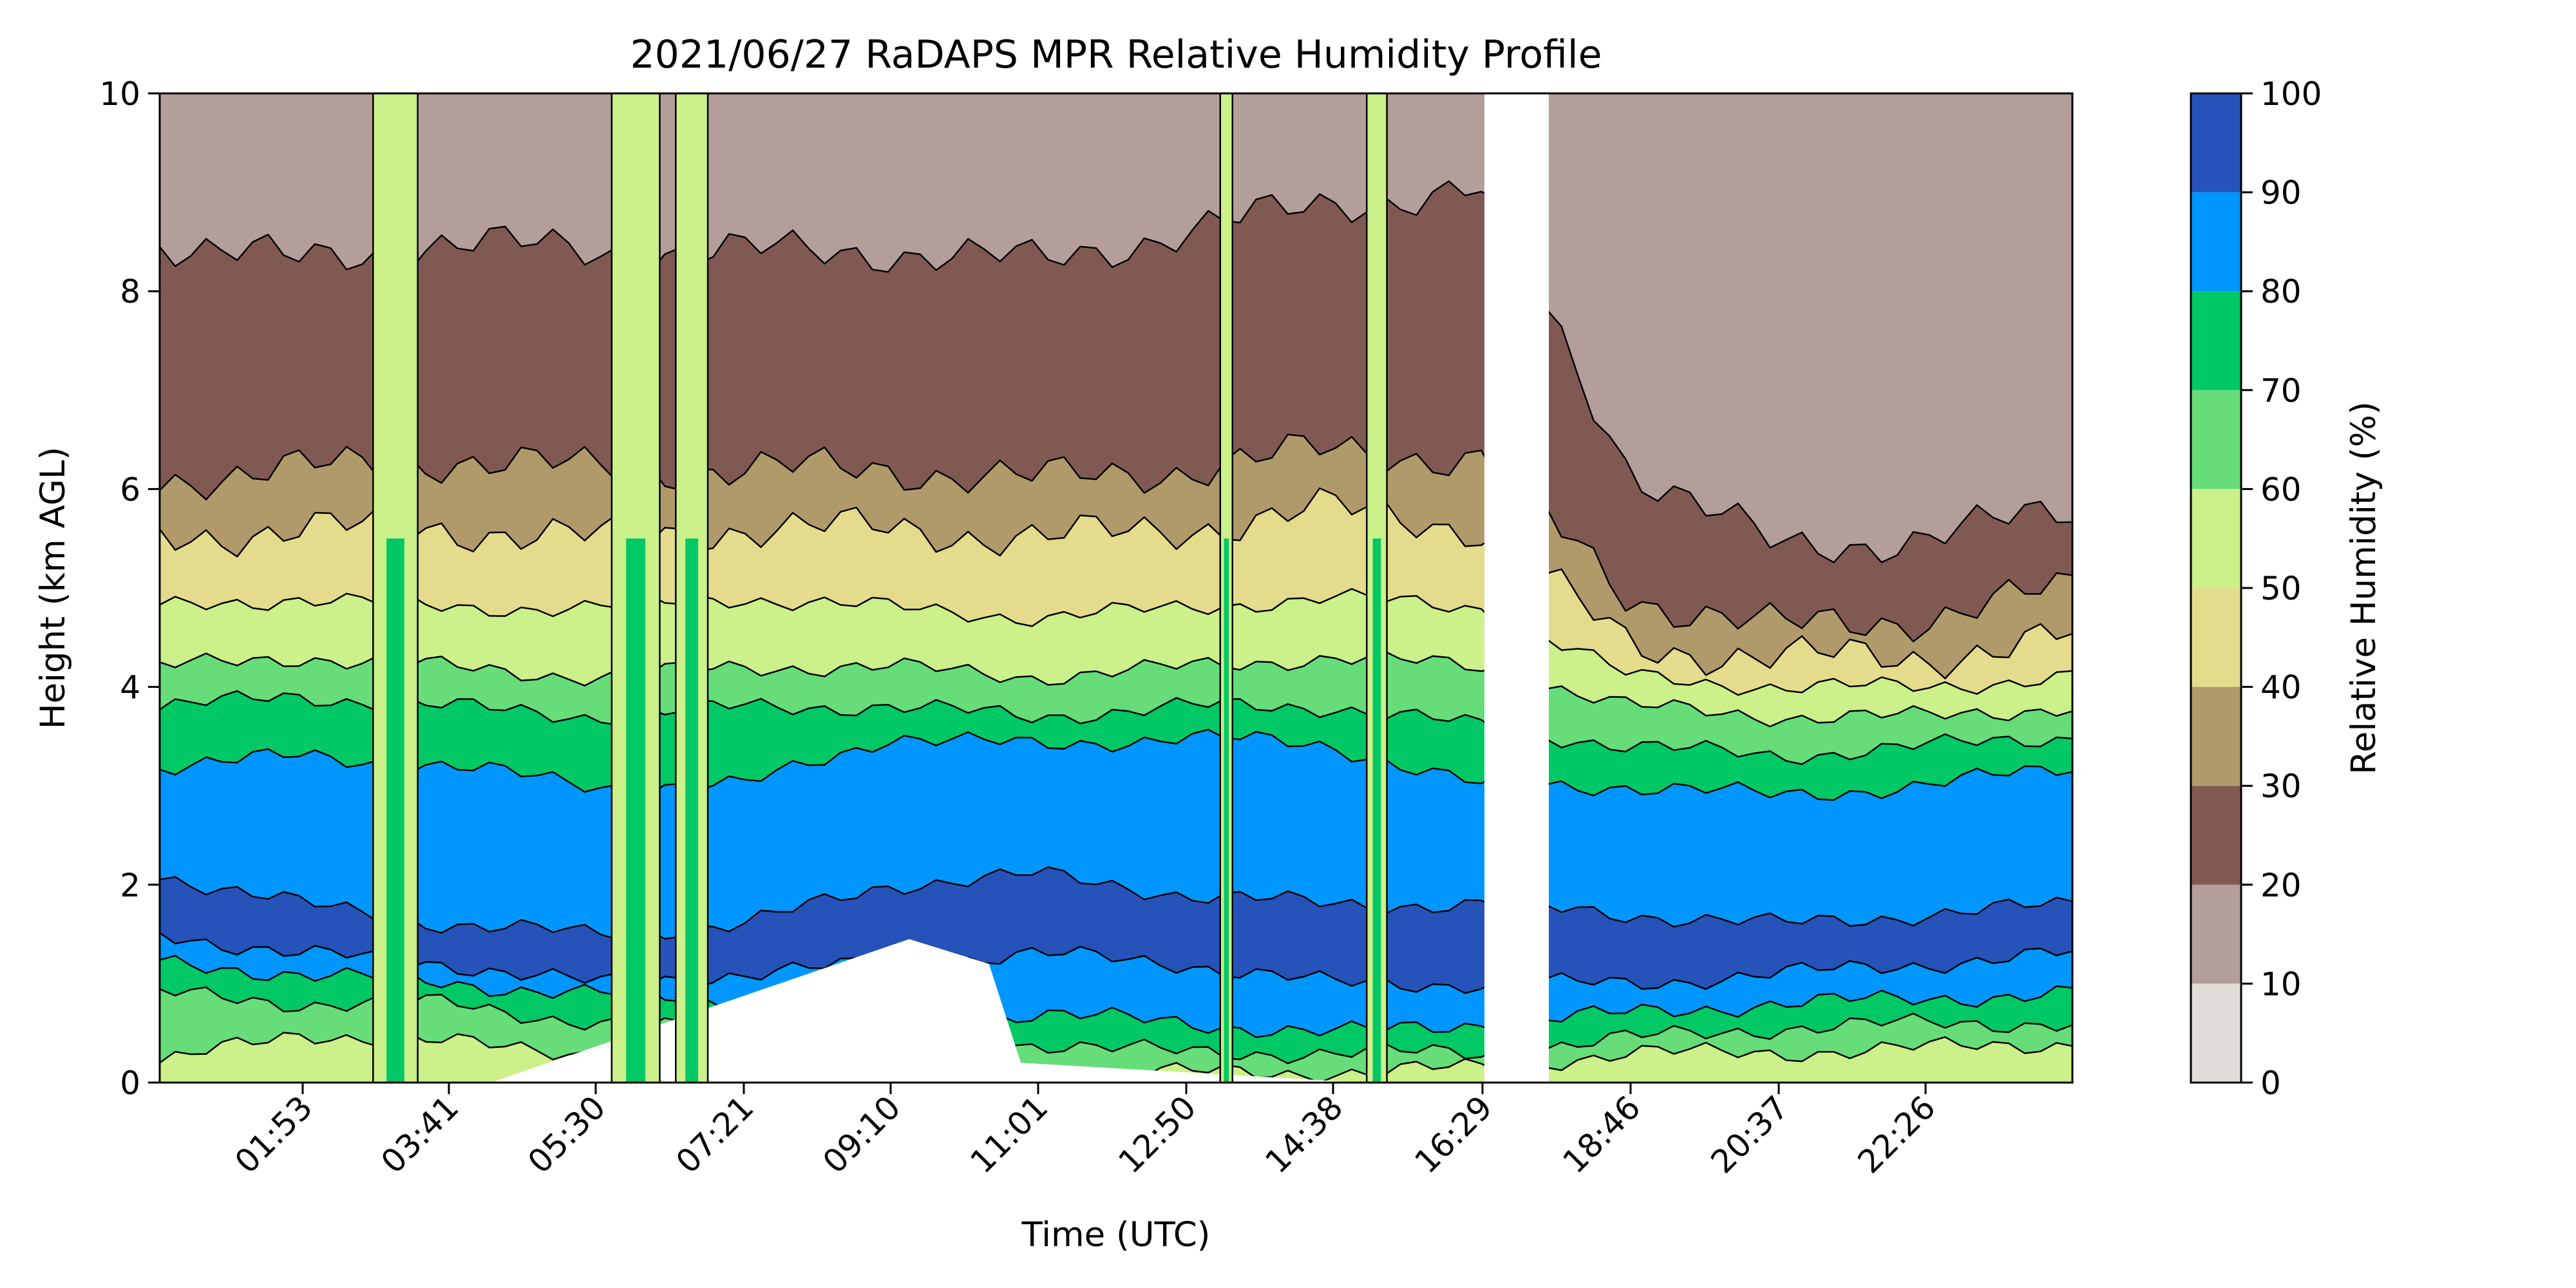  I want to click on colorbar-frame, so click(2216, 588).